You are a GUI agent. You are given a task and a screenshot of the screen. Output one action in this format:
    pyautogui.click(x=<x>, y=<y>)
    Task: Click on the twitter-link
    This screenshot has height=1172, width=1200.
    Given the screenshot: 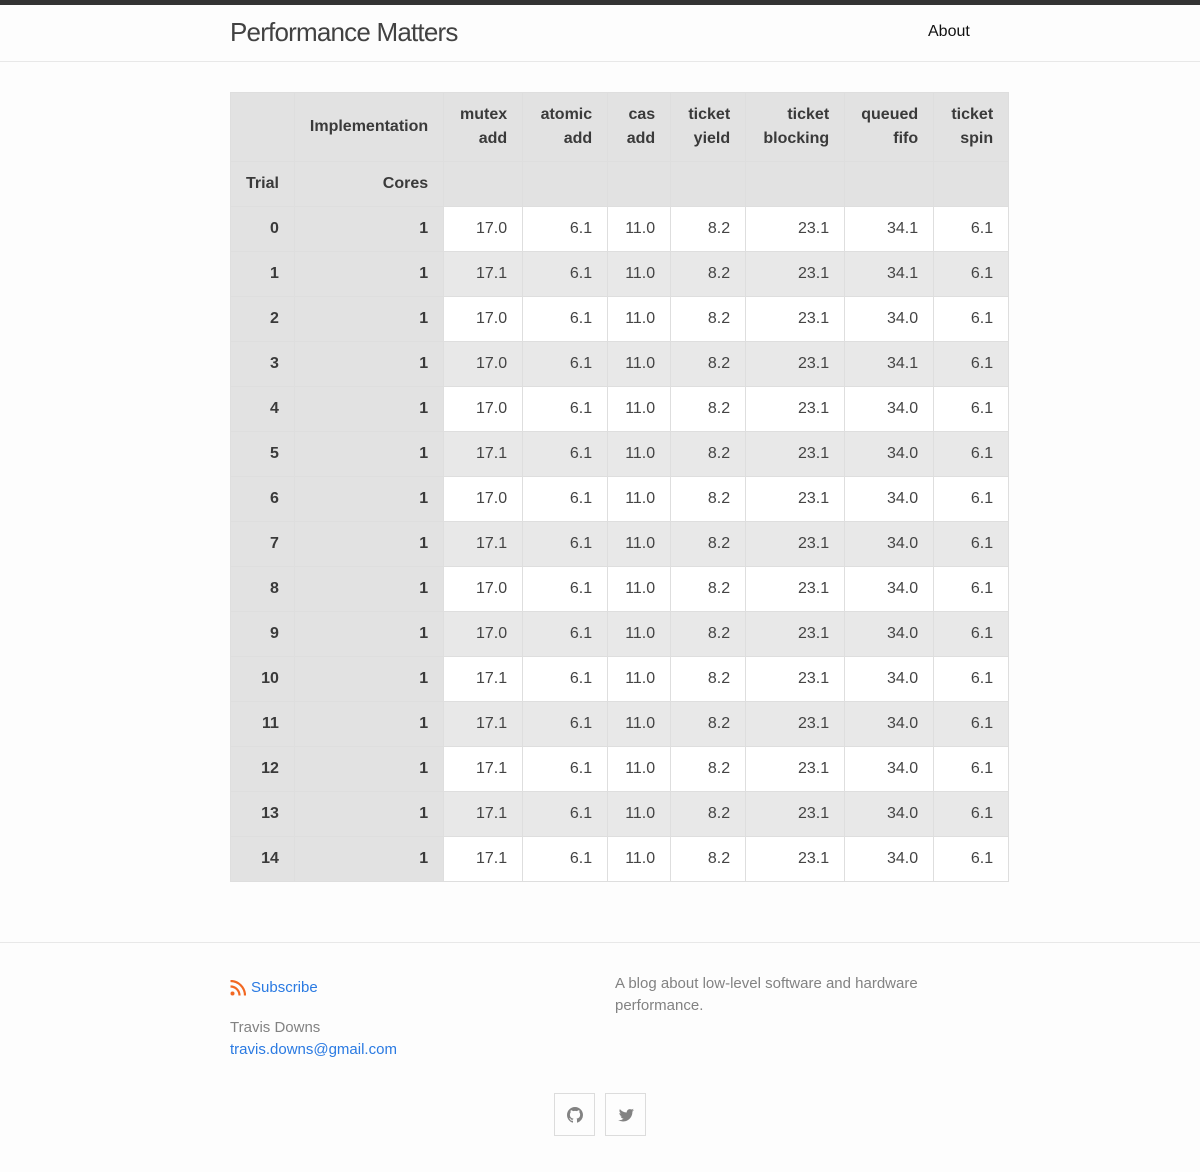 What is the action you would take?
    pyautogui.click(x=625, y=1114)
    